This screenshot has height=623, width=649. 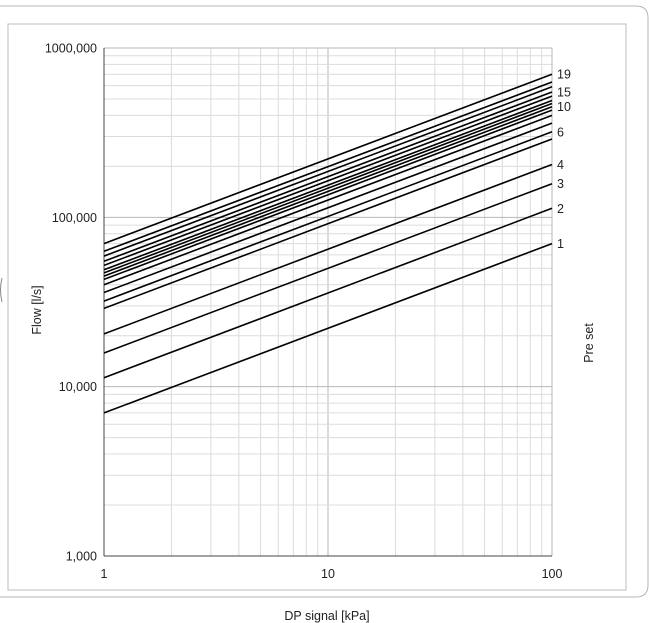 What do you see at coordinates (560, 244) in the screenshot?
I see `series-label: 1` at bounding box center [560, 244].